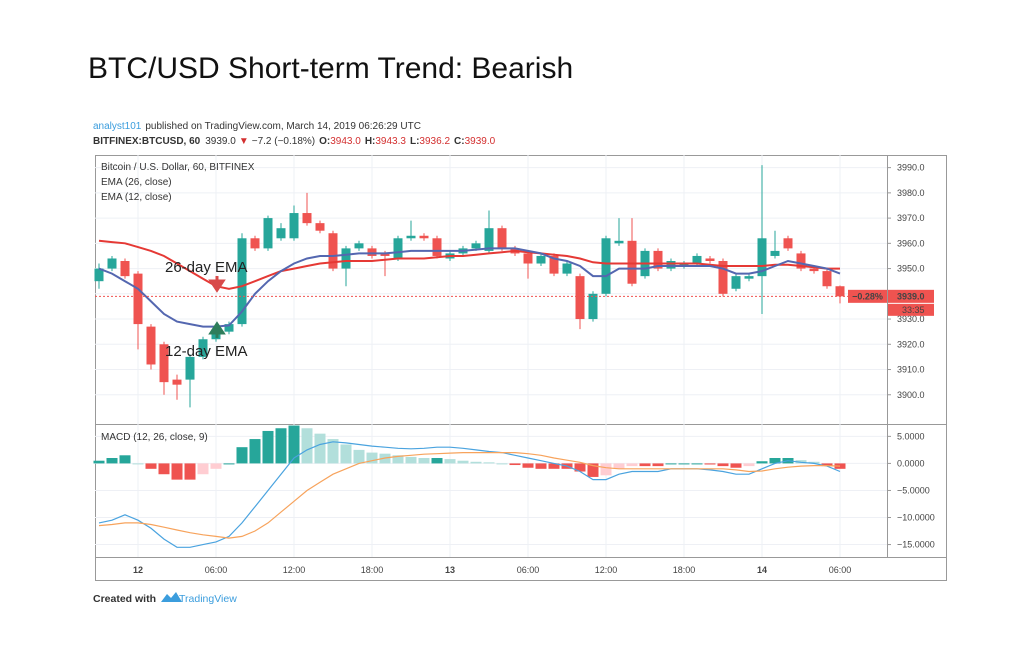 The image size is (1024, 648). What do you see at coordinates (206, 267) in the screenshot?
I see `annotation: 26-day EMA` at bounding box center [206, 267].